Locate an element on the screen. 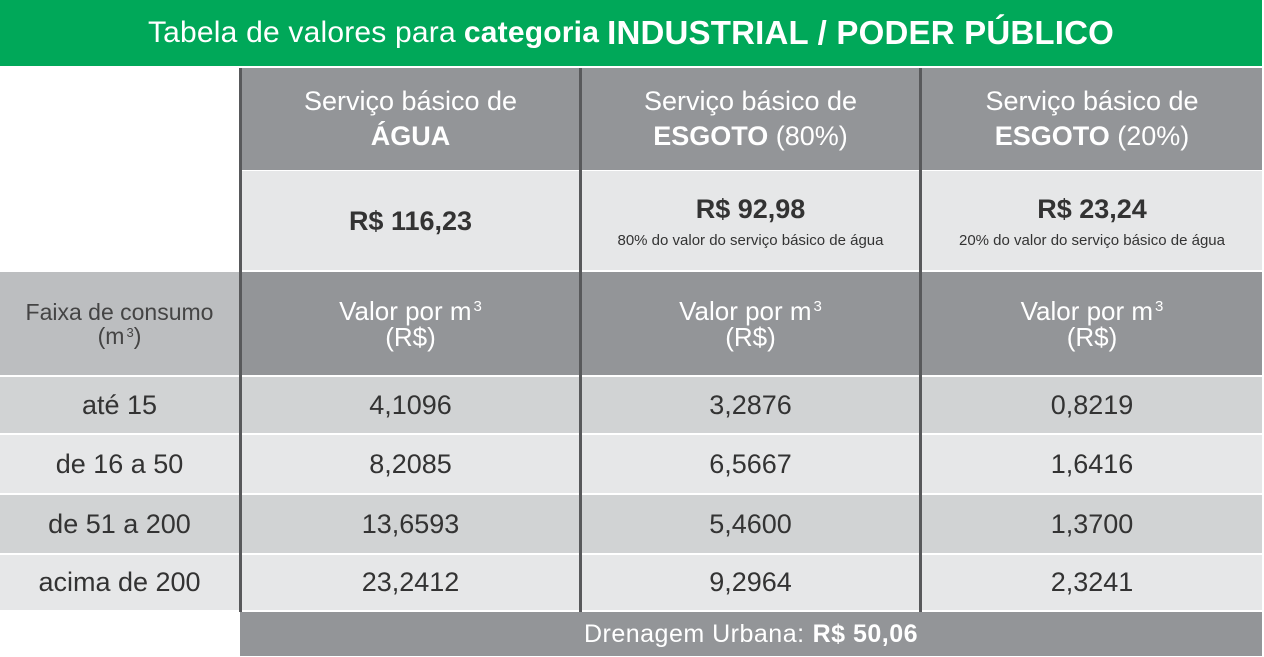 The width and height of the screenshot is (1264, 657). table-cell: 1,3700 is located at coordinates (1092, 524).